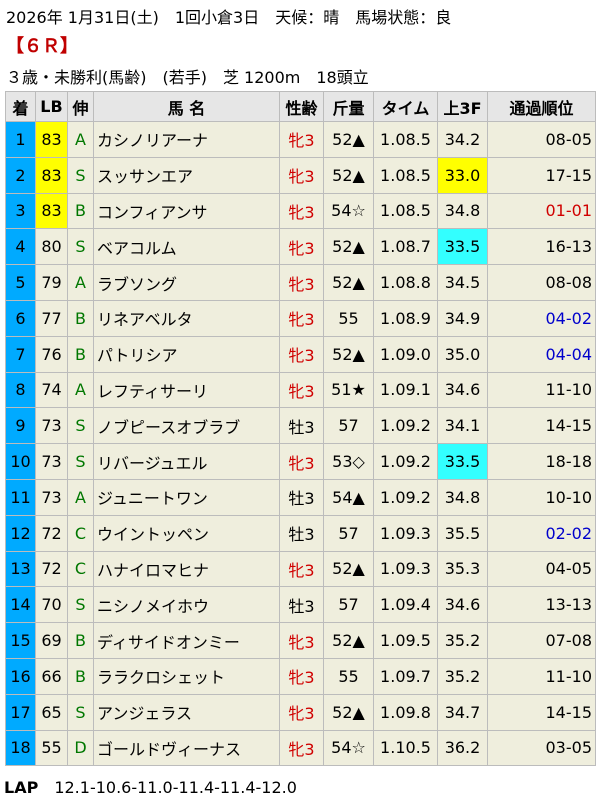 The height and width of the screenshot is (799, 600). I want to click on rank-cell: 18, so click(20, 748).